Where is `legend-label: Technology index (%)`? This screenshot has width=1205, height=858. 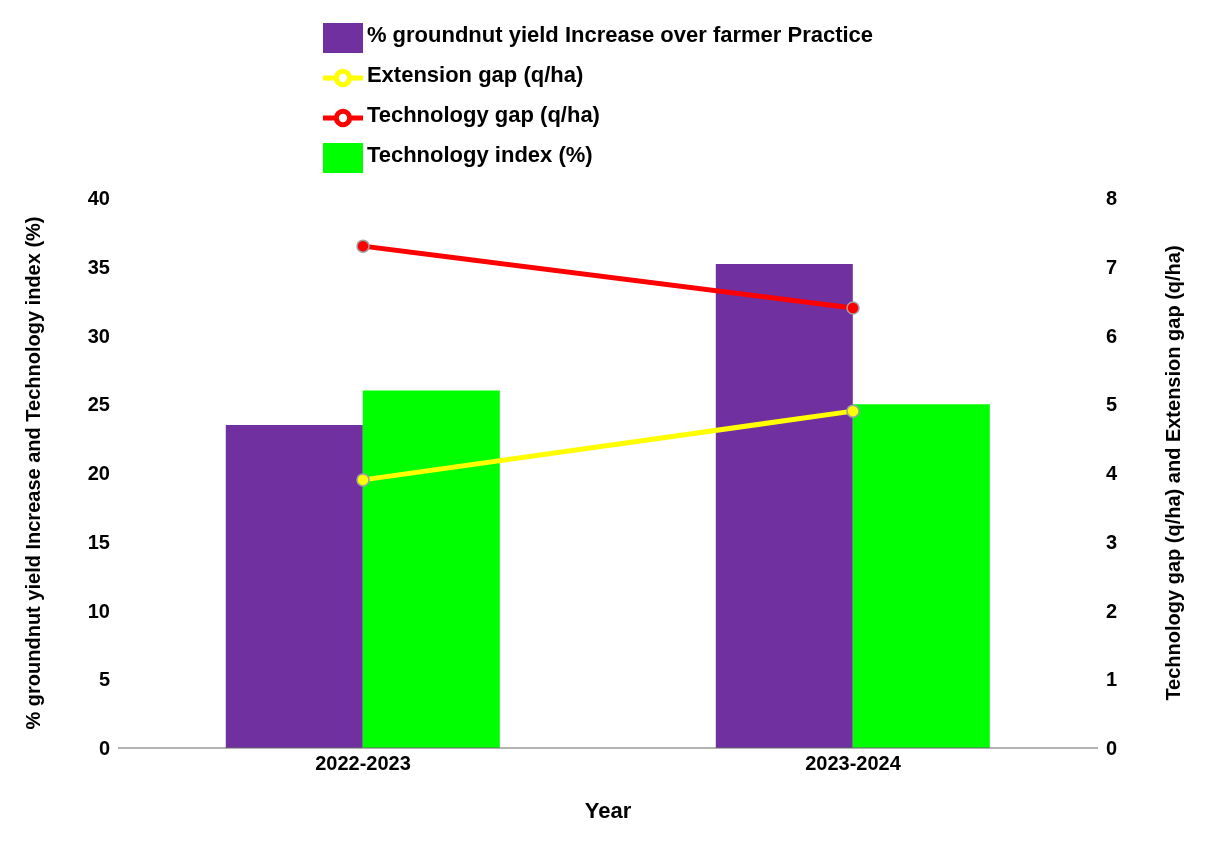 legend-label: Technology index (%) is located at coordinates (479, 155).